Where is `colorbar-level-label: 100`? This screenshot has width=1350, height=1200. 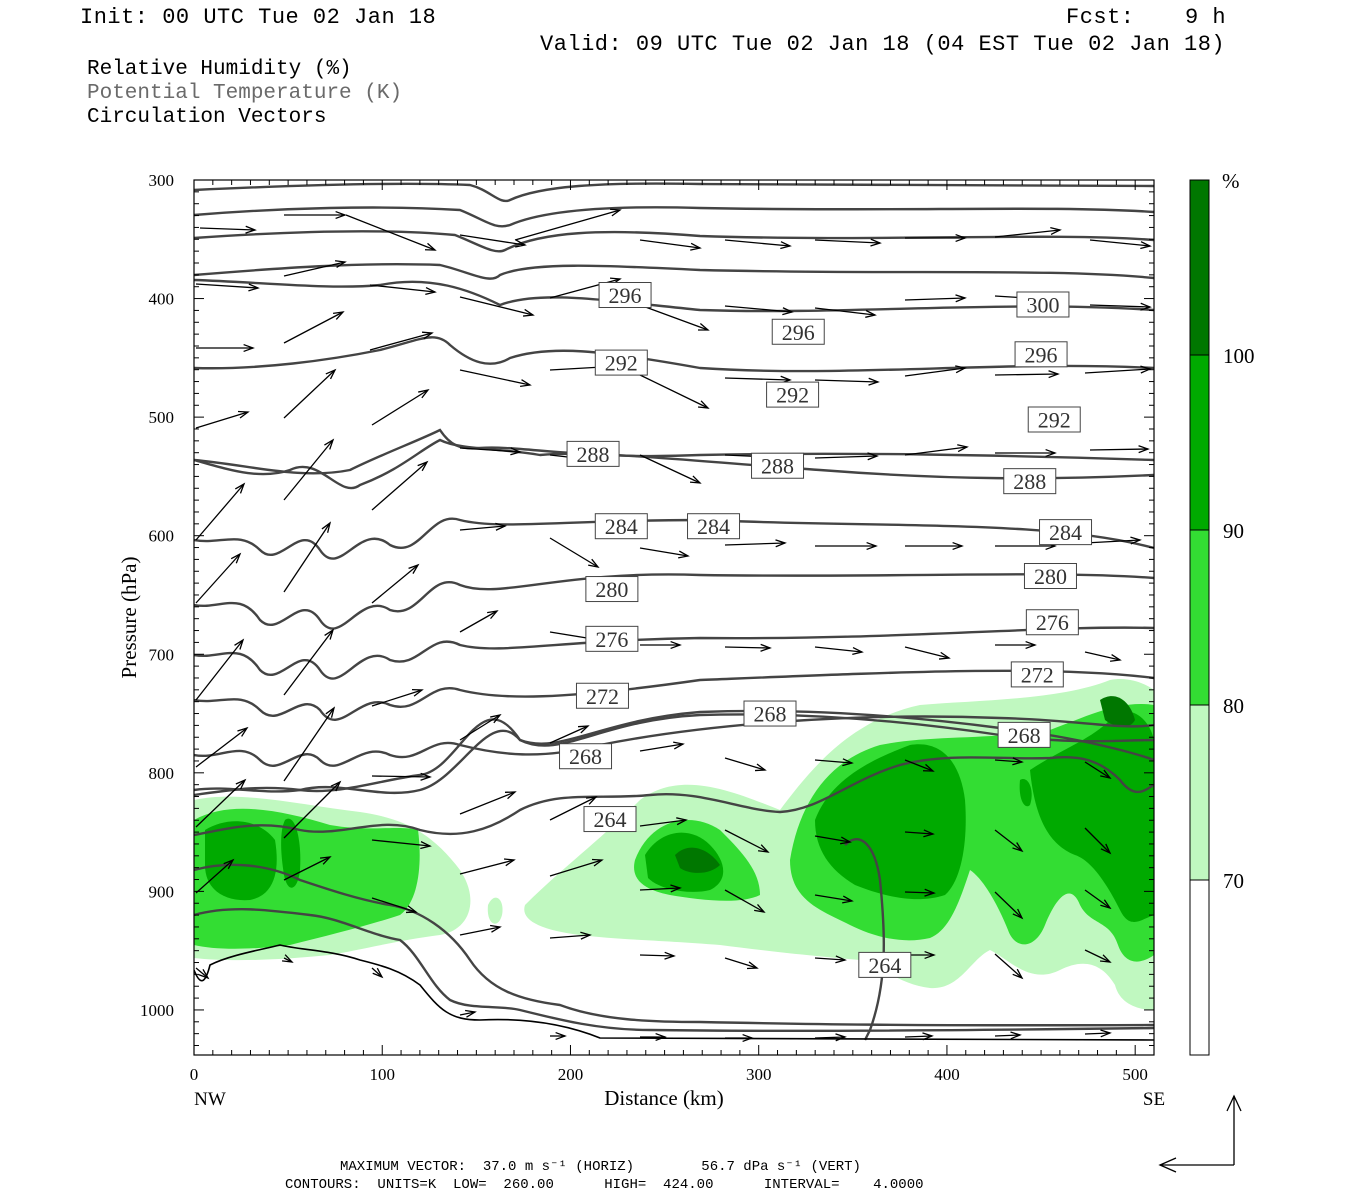
colorbar-level-label: 100 is located at coordinates (1239, 356).